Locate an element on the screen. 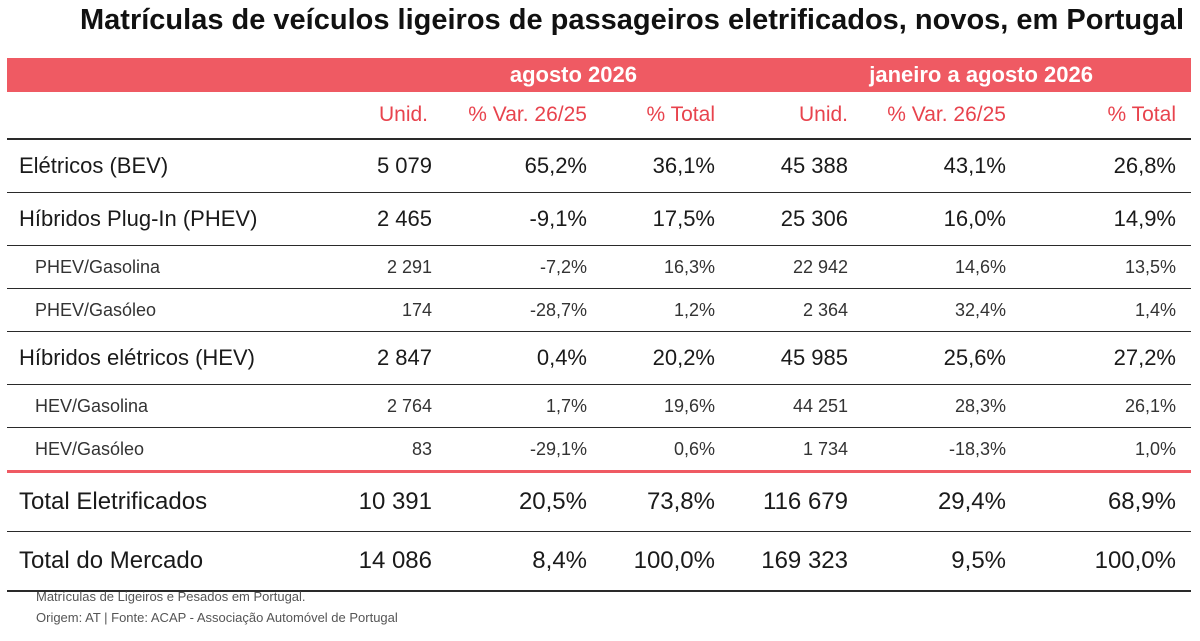  table-cell: 1,4% is located at coordinates (1155, 309).